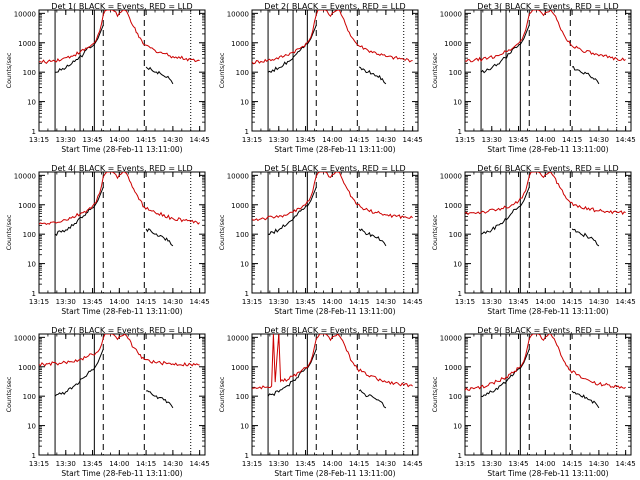  Describe the element at coordinates (334, 168) in the screenshot. I see `panel-title: Det 5( BLACK = Events, RED = LLD` at that location.